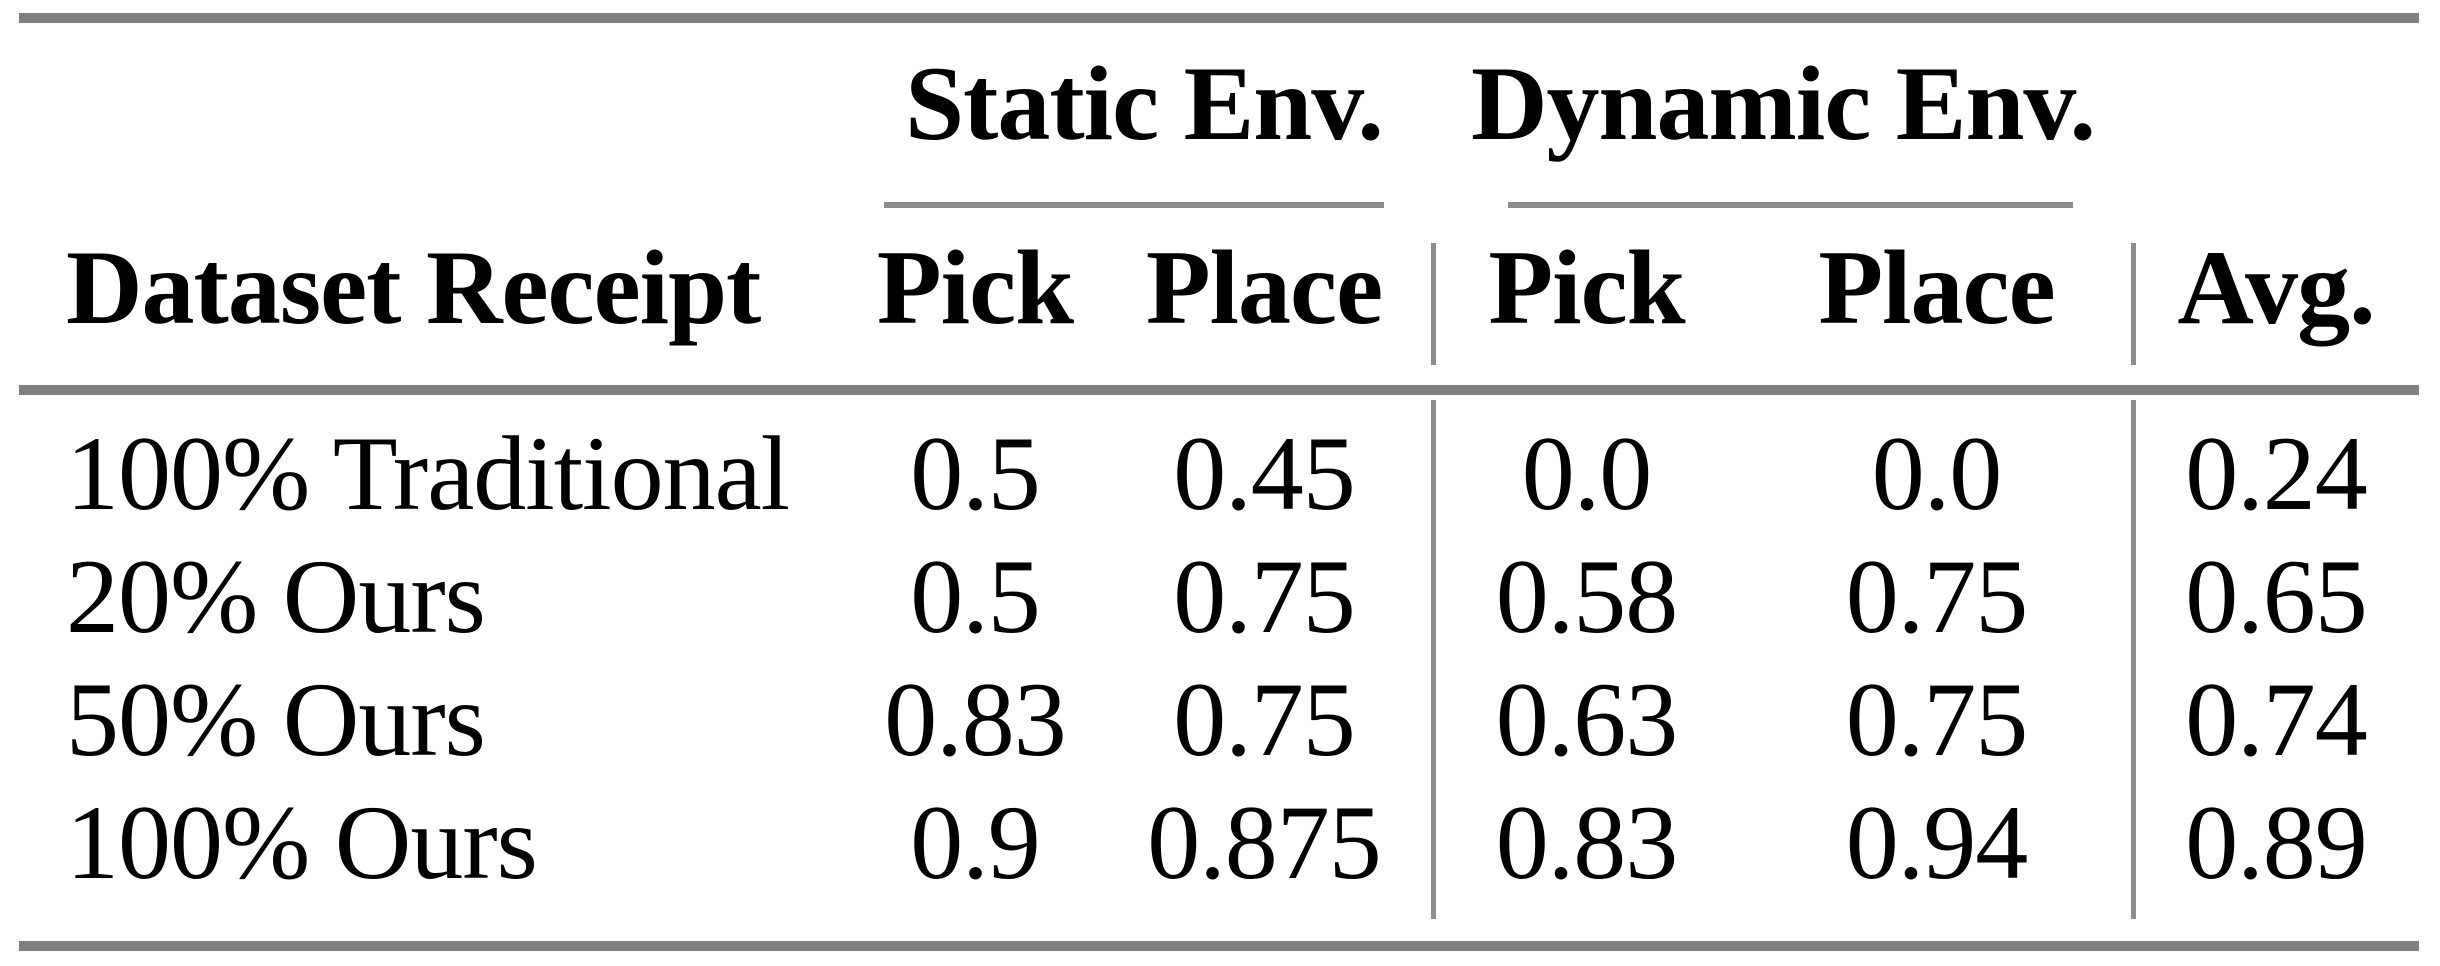  What do you see at coordinates (975, 842) in the screenshot?
I see `cell-static-pick: 0.9` at bounding box center [975, 842].